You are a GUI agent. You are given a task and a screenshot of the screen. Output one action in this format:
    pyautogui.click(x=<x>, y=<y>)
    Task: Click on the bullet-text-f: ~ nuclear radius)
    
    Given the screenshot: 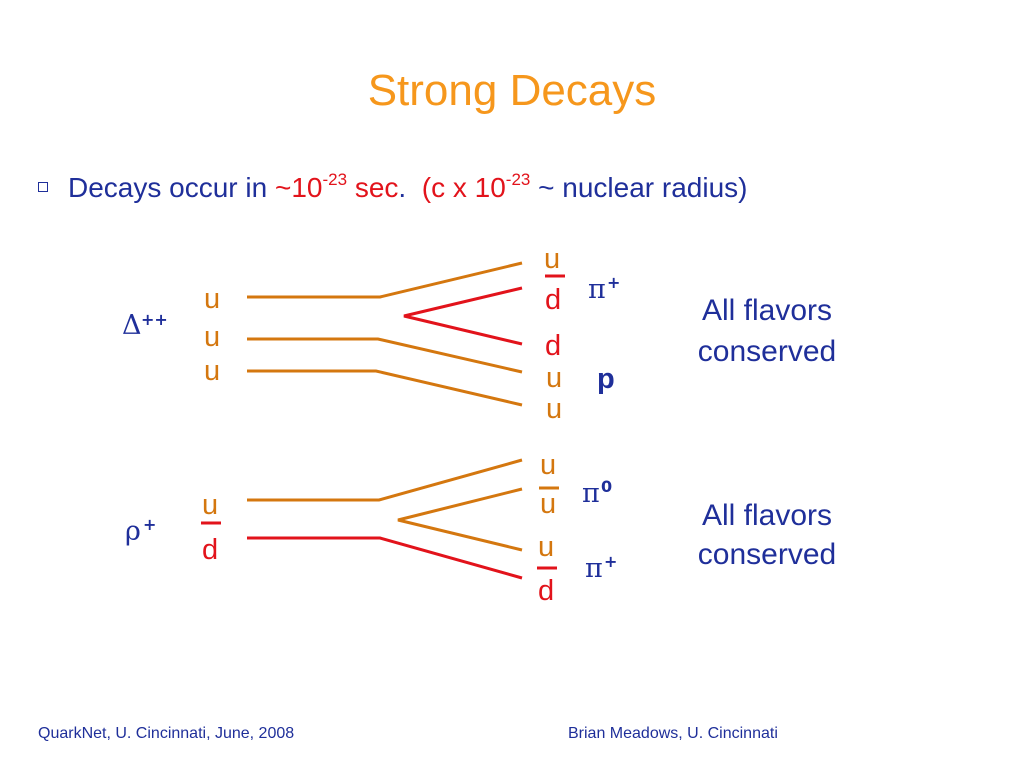 What is the action you would take?
    pyautogui.click(x=639, y=187)
    